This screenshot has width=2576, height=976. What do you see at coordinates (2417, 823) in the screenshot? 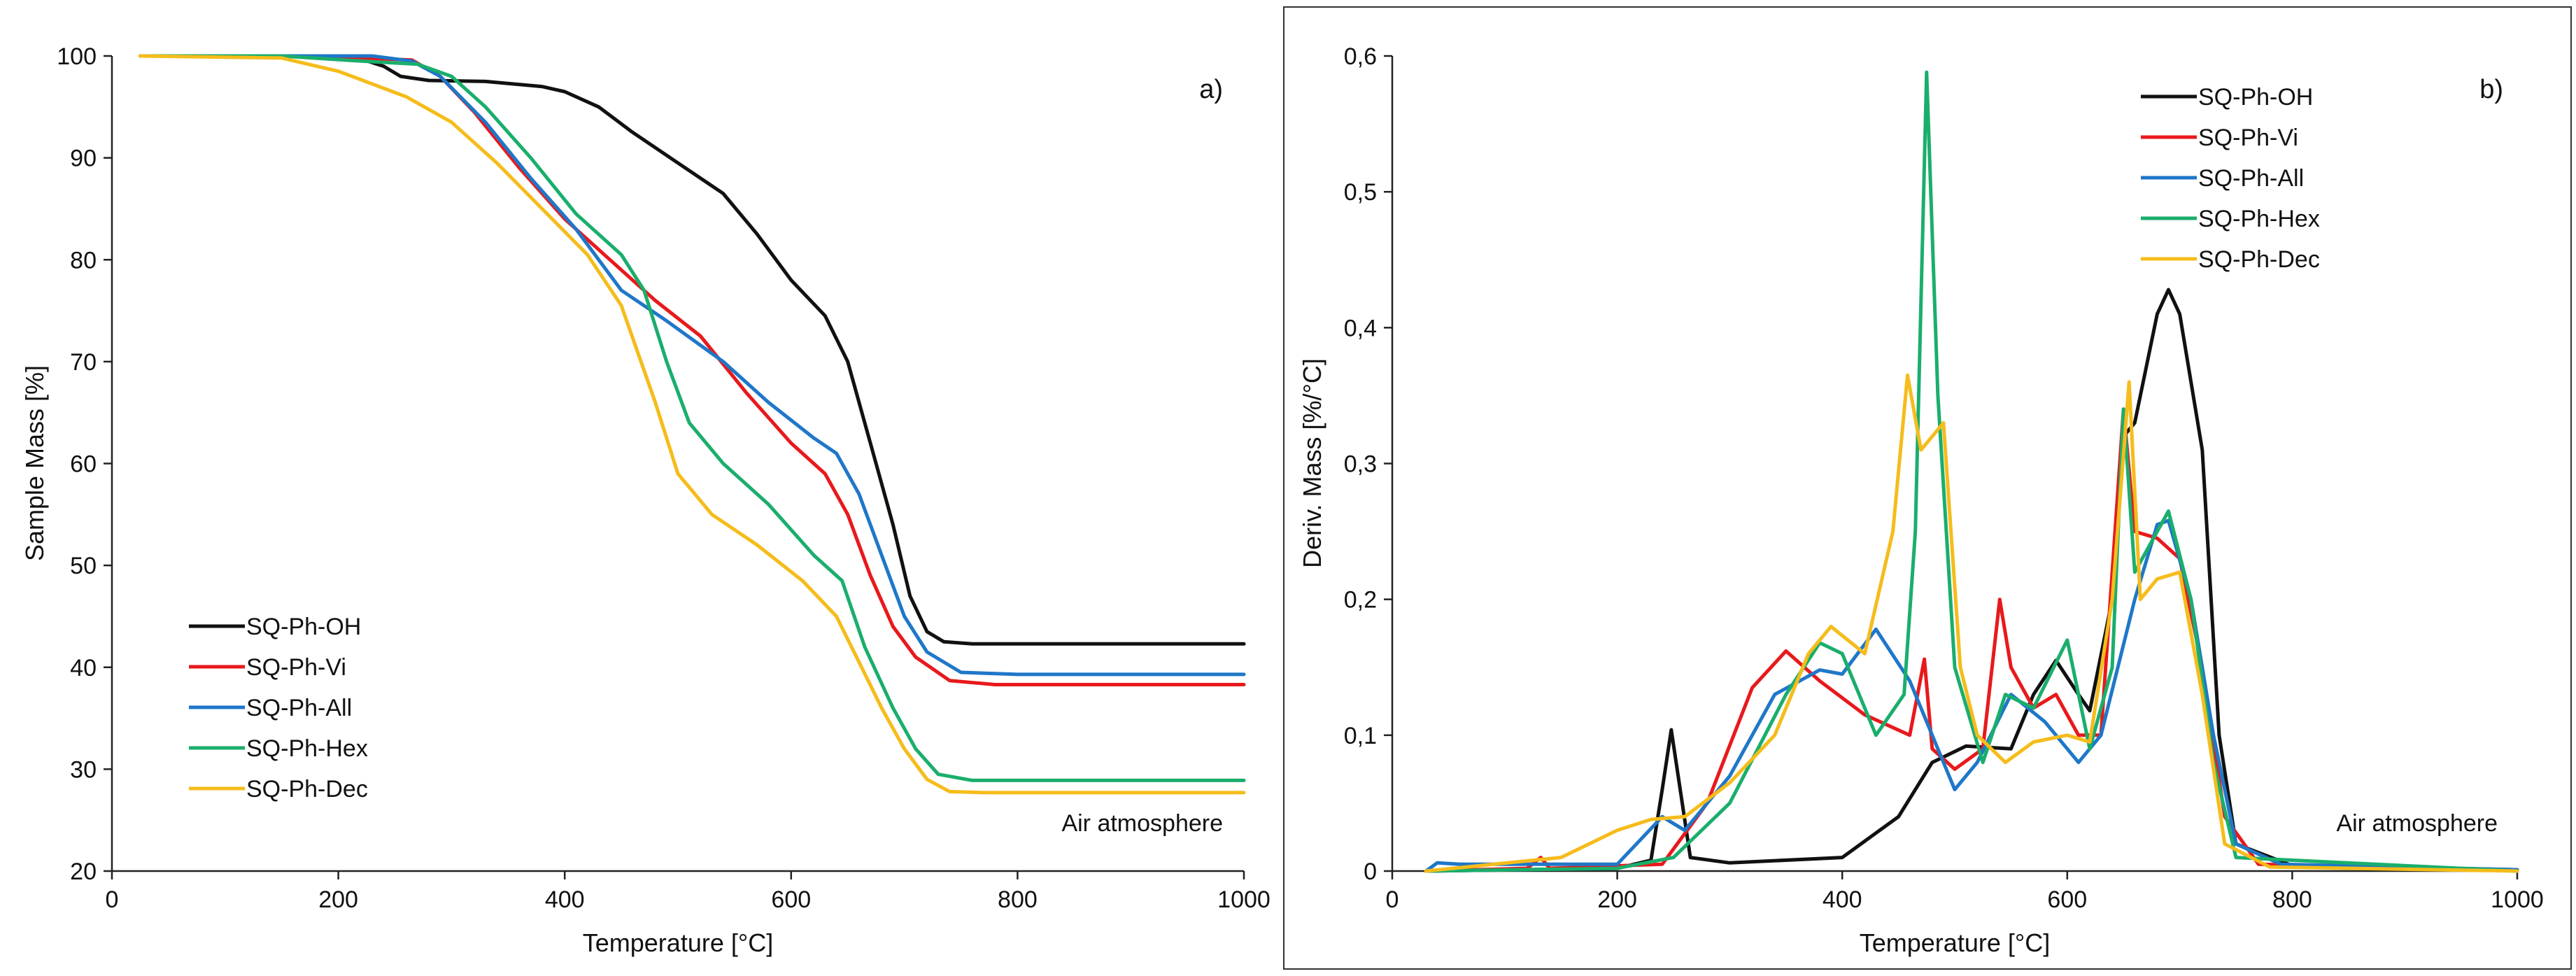
I see `panel-b-annotation: Air atmosphere` at bounding box center [2417, 823].